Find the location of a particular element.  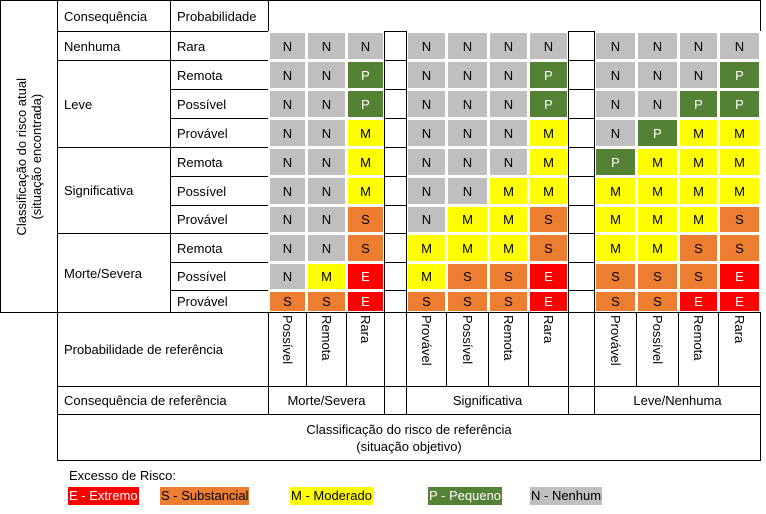

legend-item: S - Substancial is located at coordinates (205, 496).